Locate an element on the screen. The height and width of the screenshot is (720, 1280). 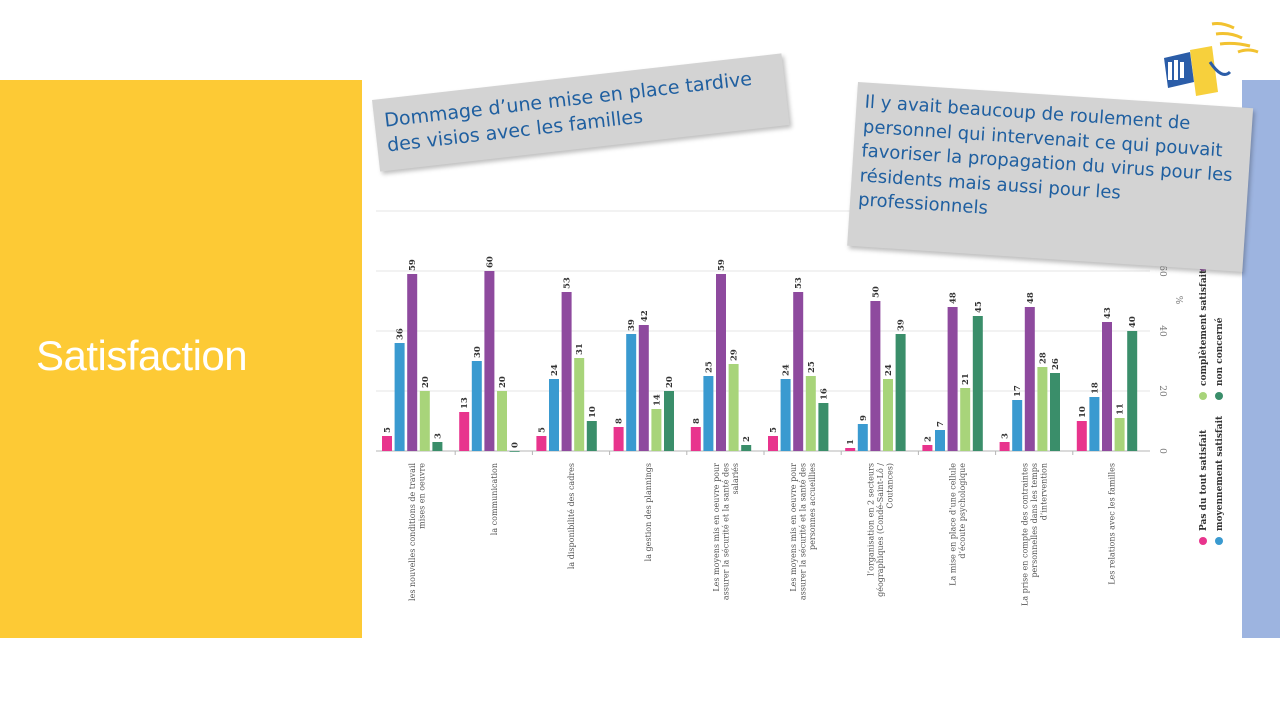
company-logo is located at coordinates (1210, 62).